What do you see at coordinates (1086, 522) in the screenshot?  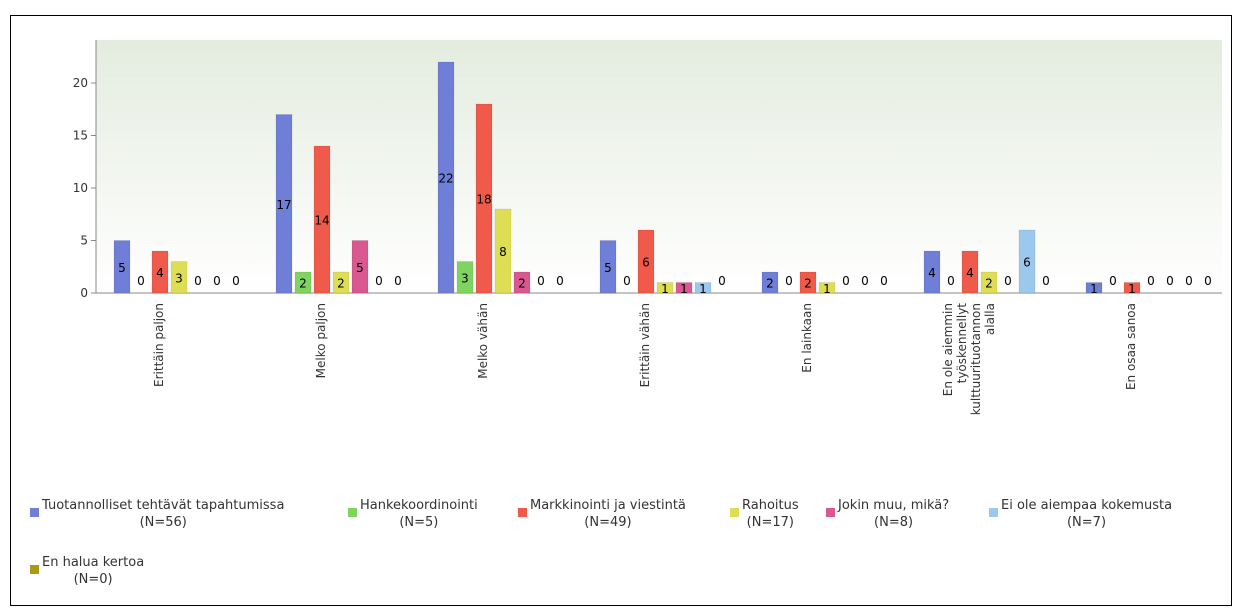 I see `legend-series-count: (N=7)` at bounding box center [1086, 522].